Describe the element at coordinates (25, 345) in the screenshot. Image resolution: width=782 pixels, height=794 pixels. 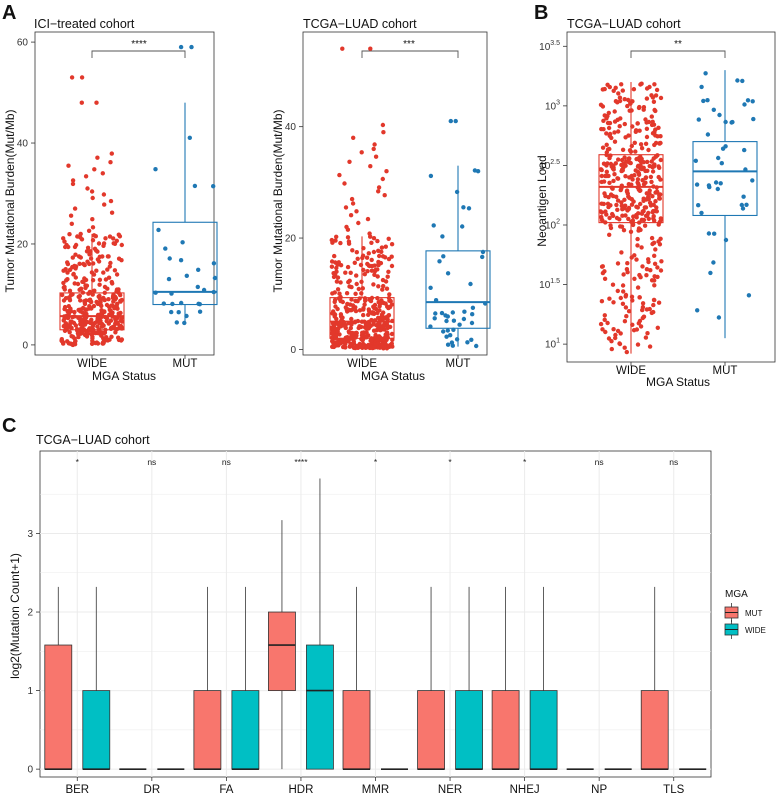
I see `y-tick-label: 0` at that location.